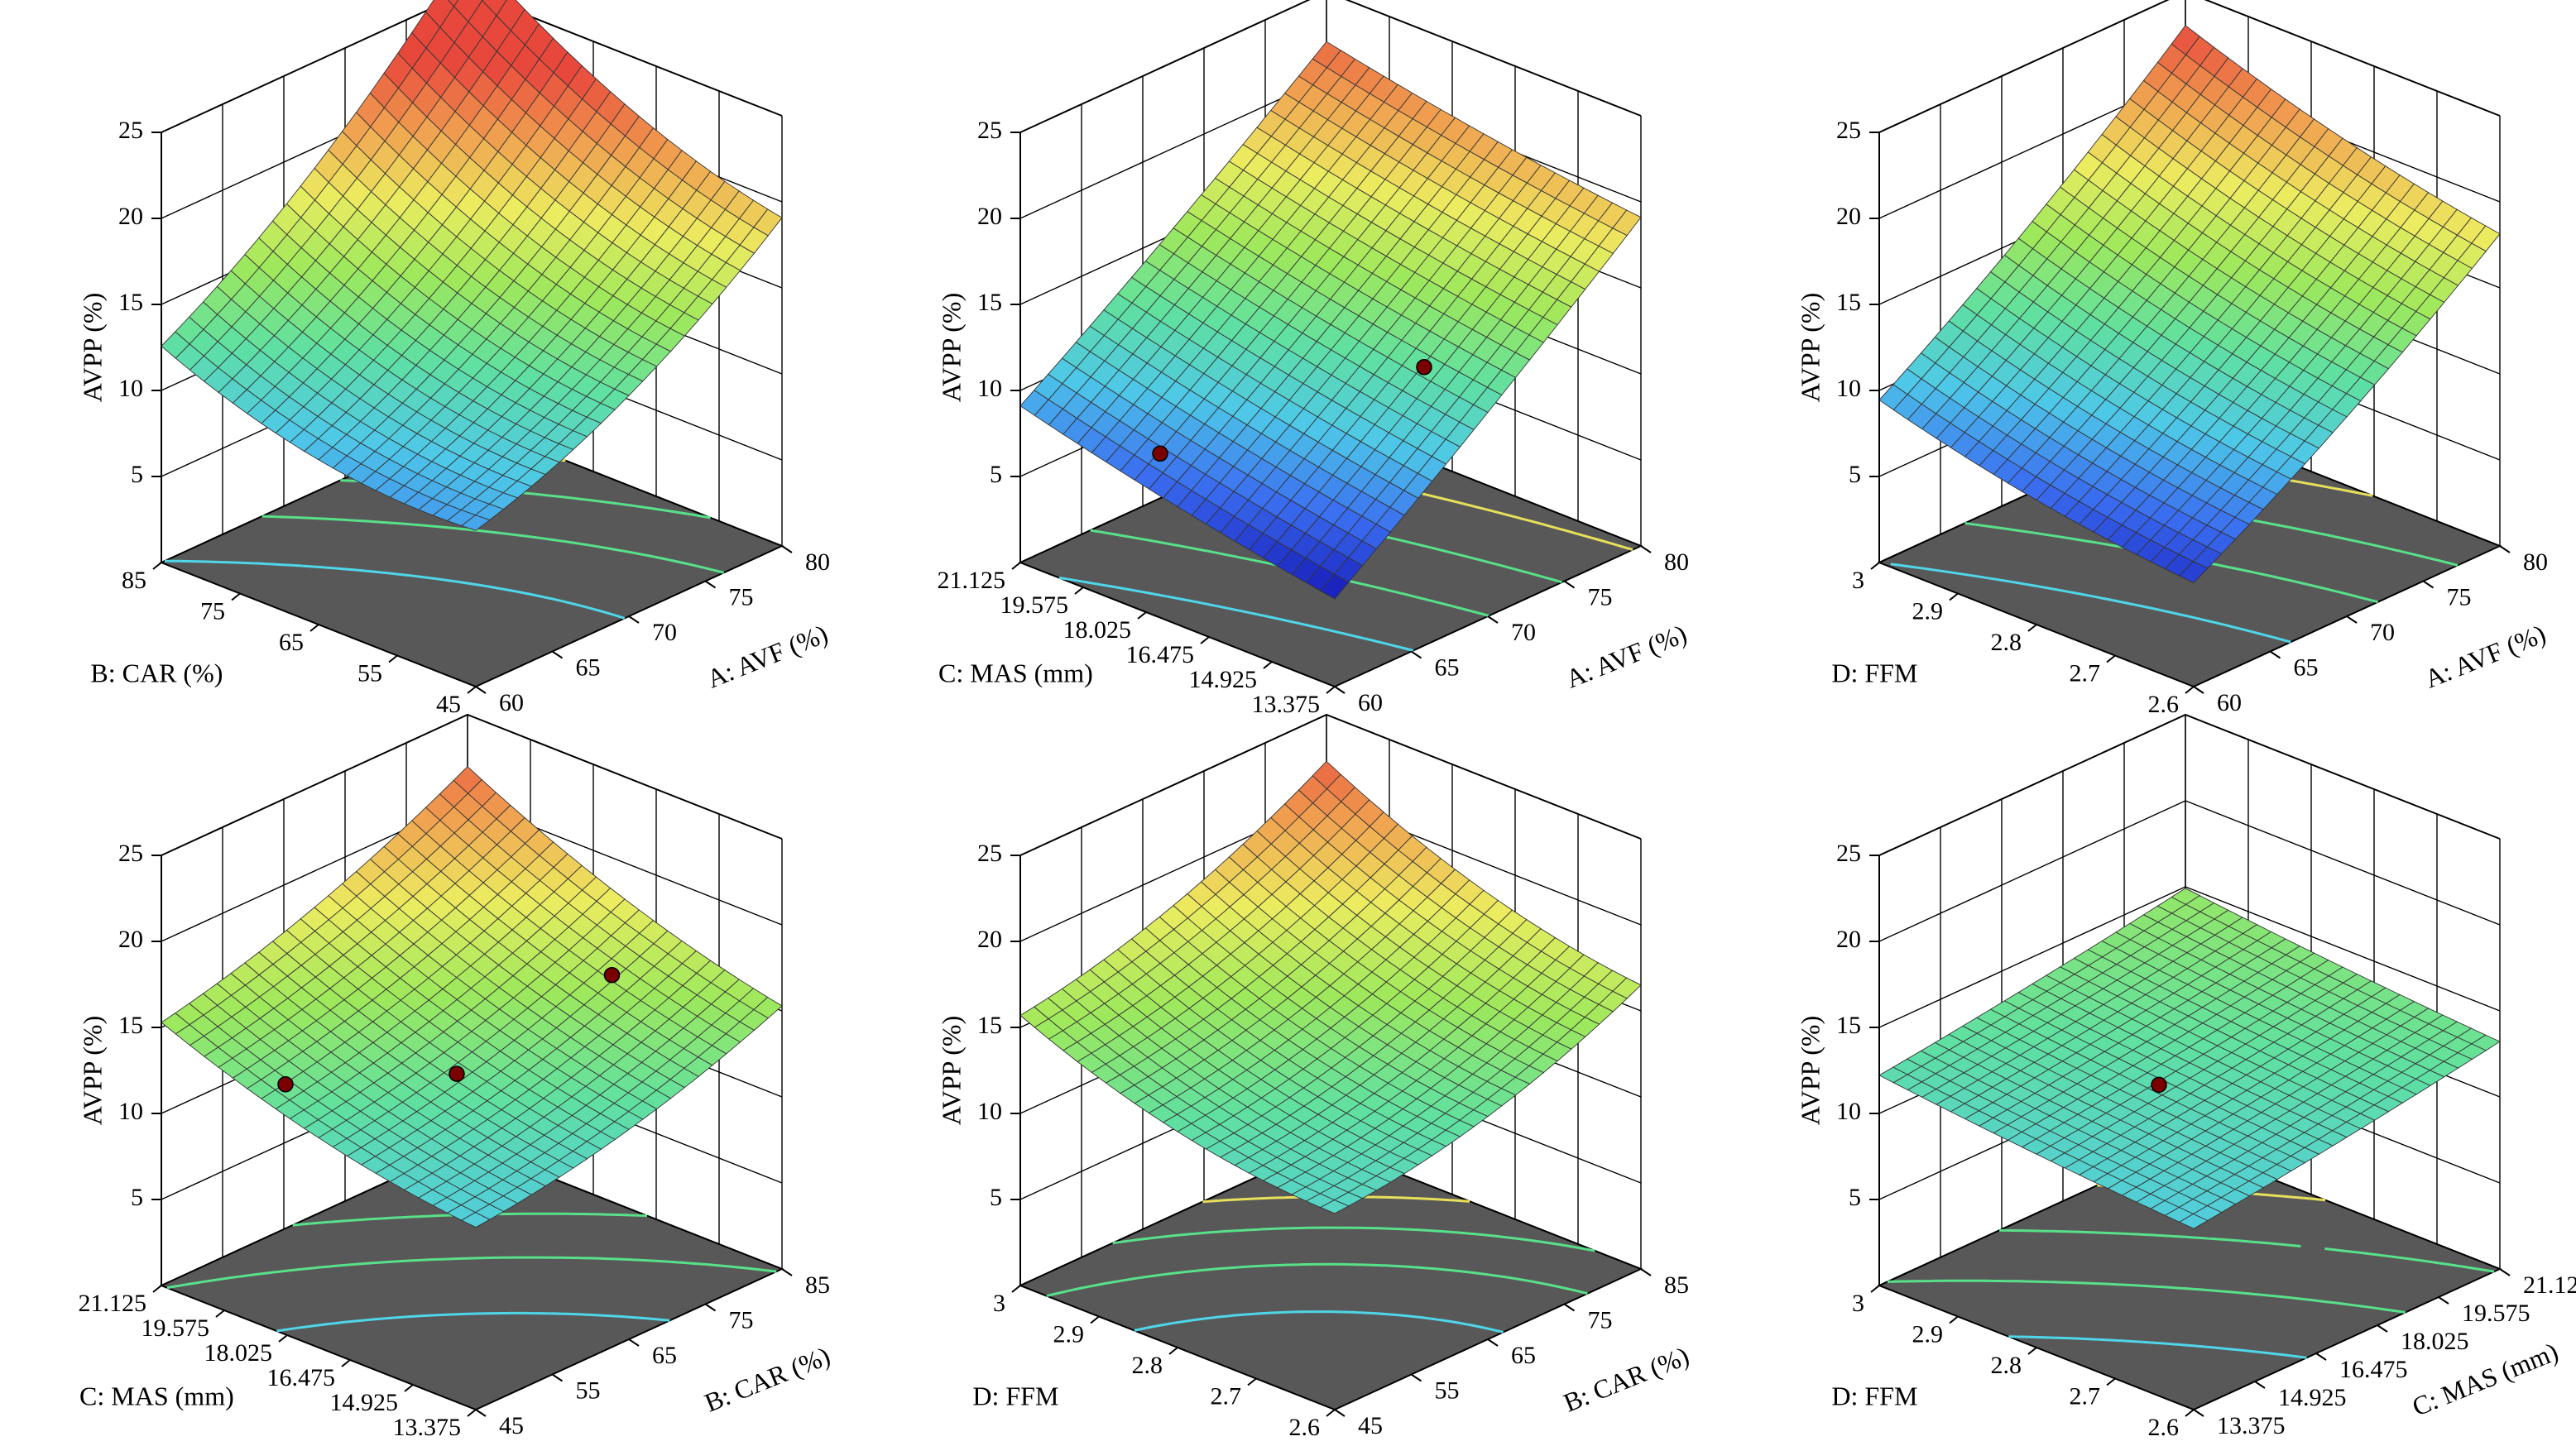 This screenshot has width=2576, height=1446. What do you see at coordinates (472, 1254) in the screenshot?
I see `floor-contours` at bounding box center [472, 1254].